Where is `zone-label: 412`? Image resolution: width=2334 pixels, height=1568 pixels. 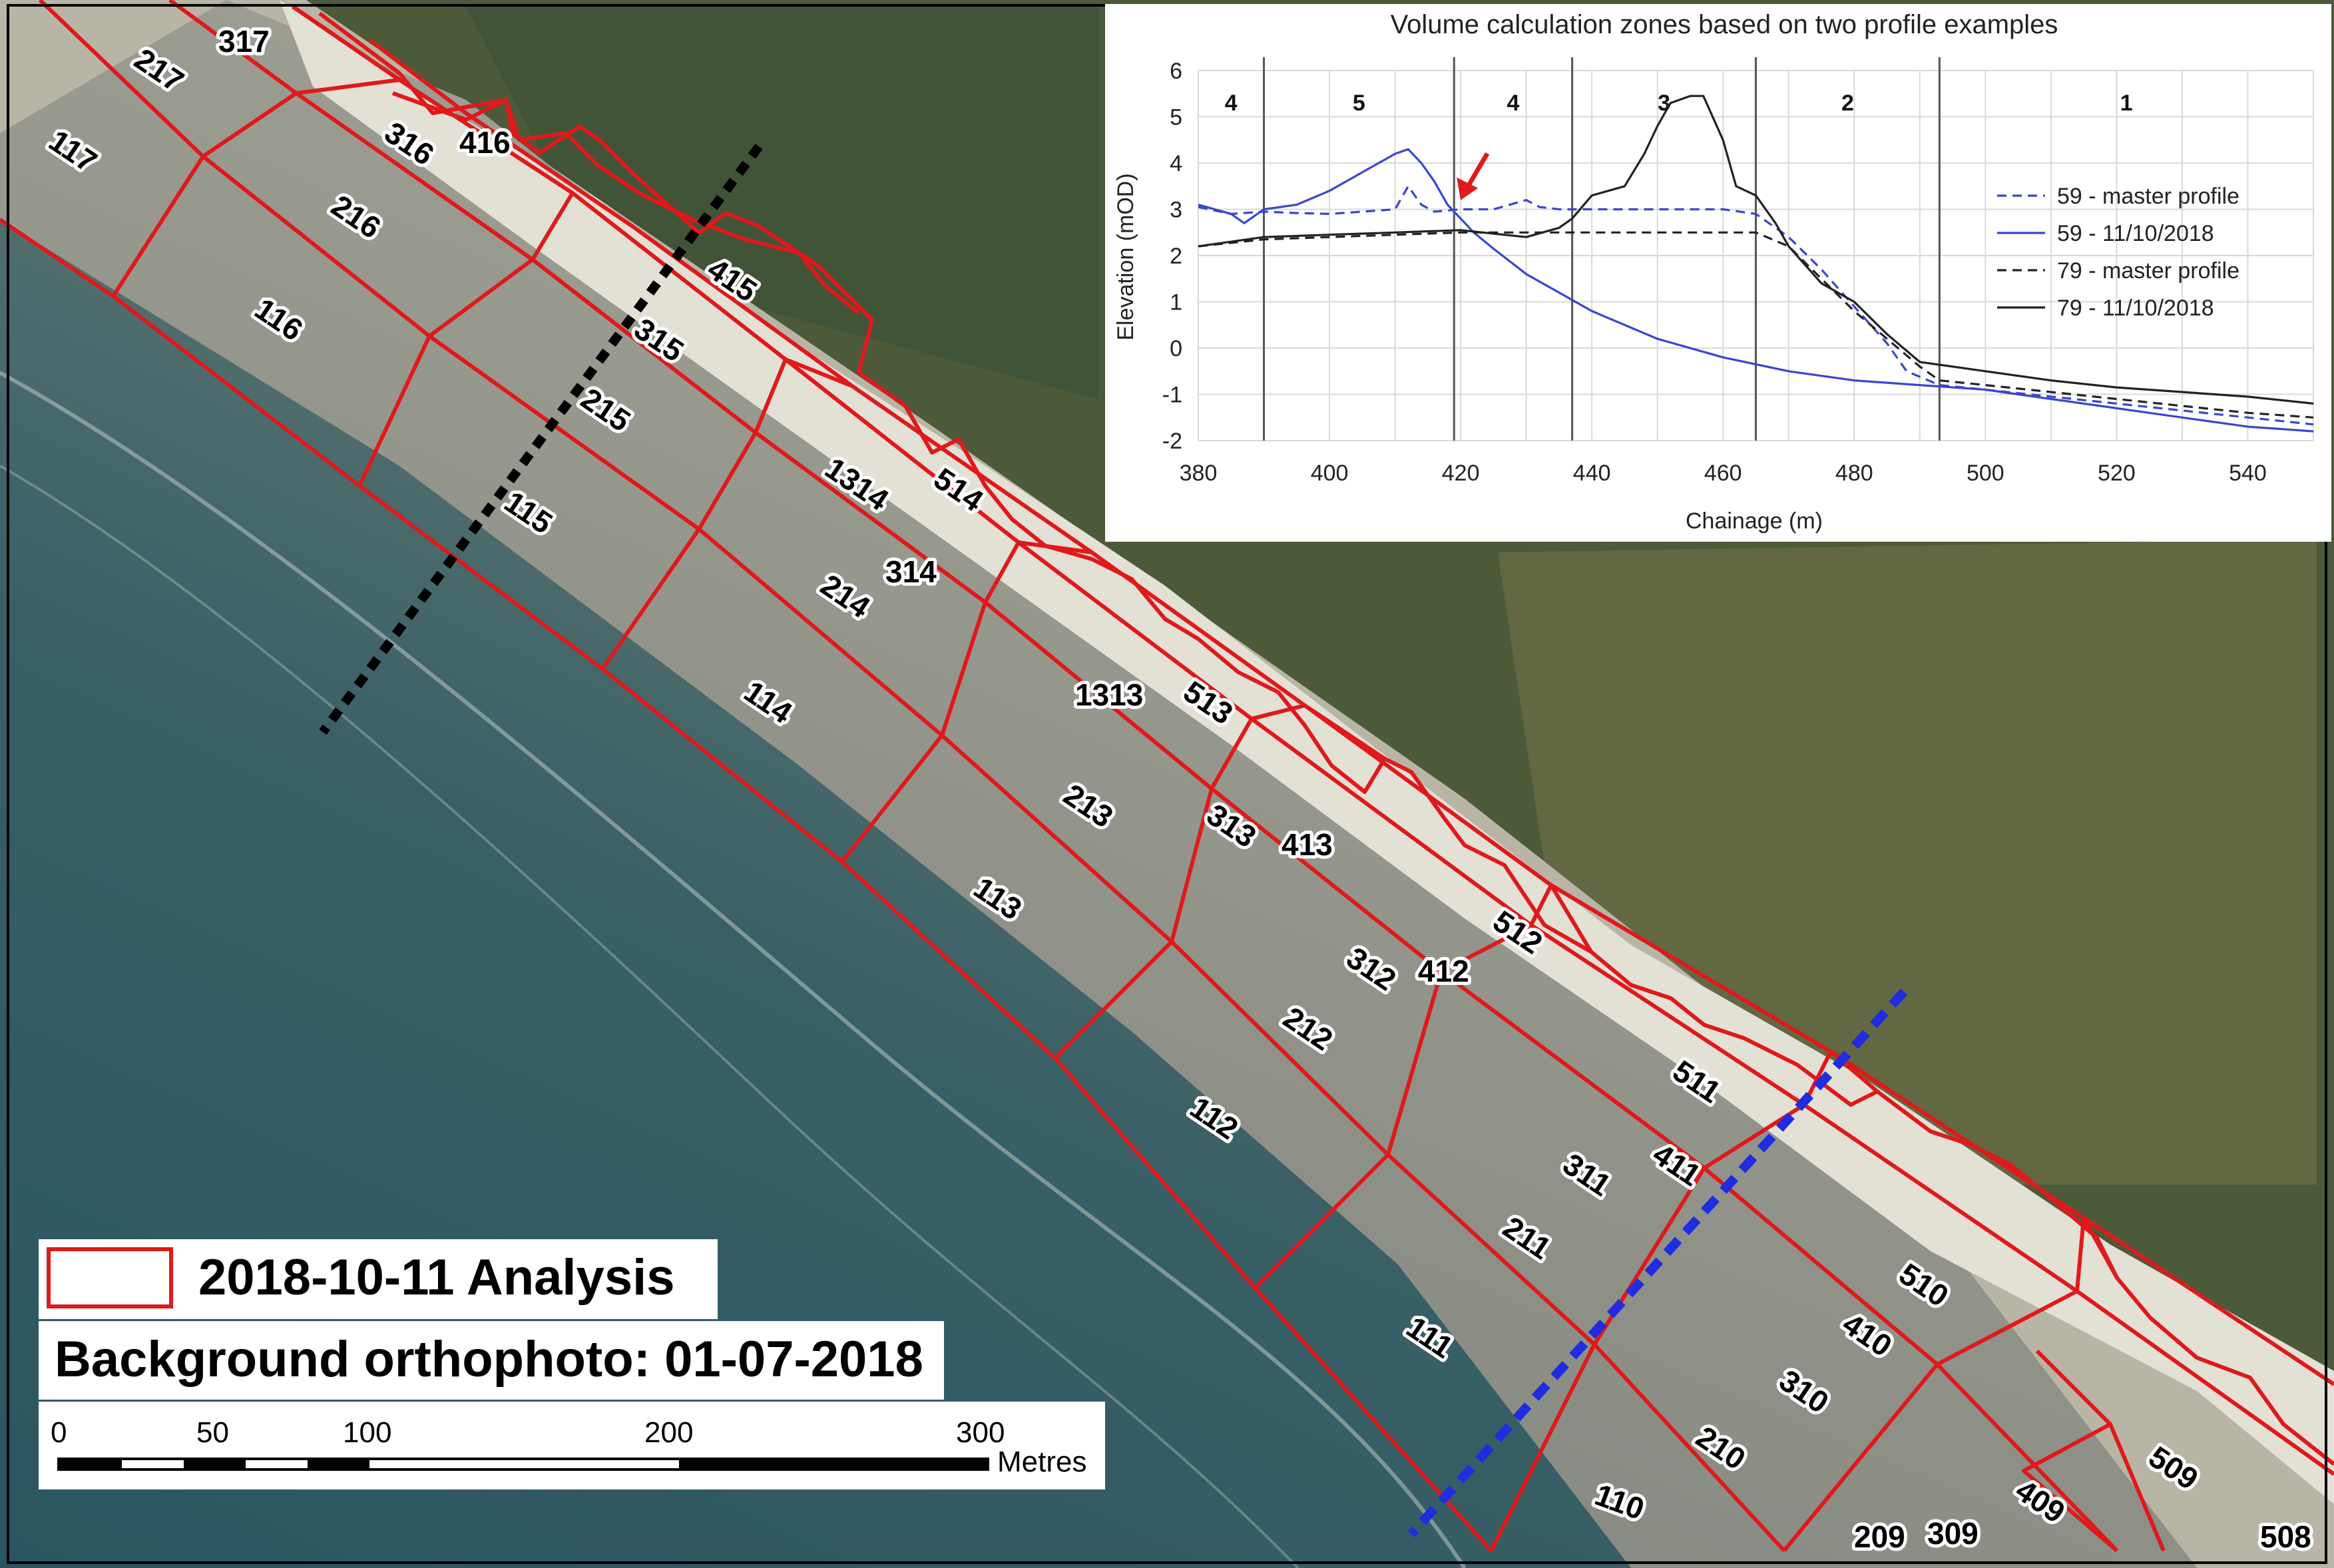
zone-label: 412 is located at coordinates (1443, 971).